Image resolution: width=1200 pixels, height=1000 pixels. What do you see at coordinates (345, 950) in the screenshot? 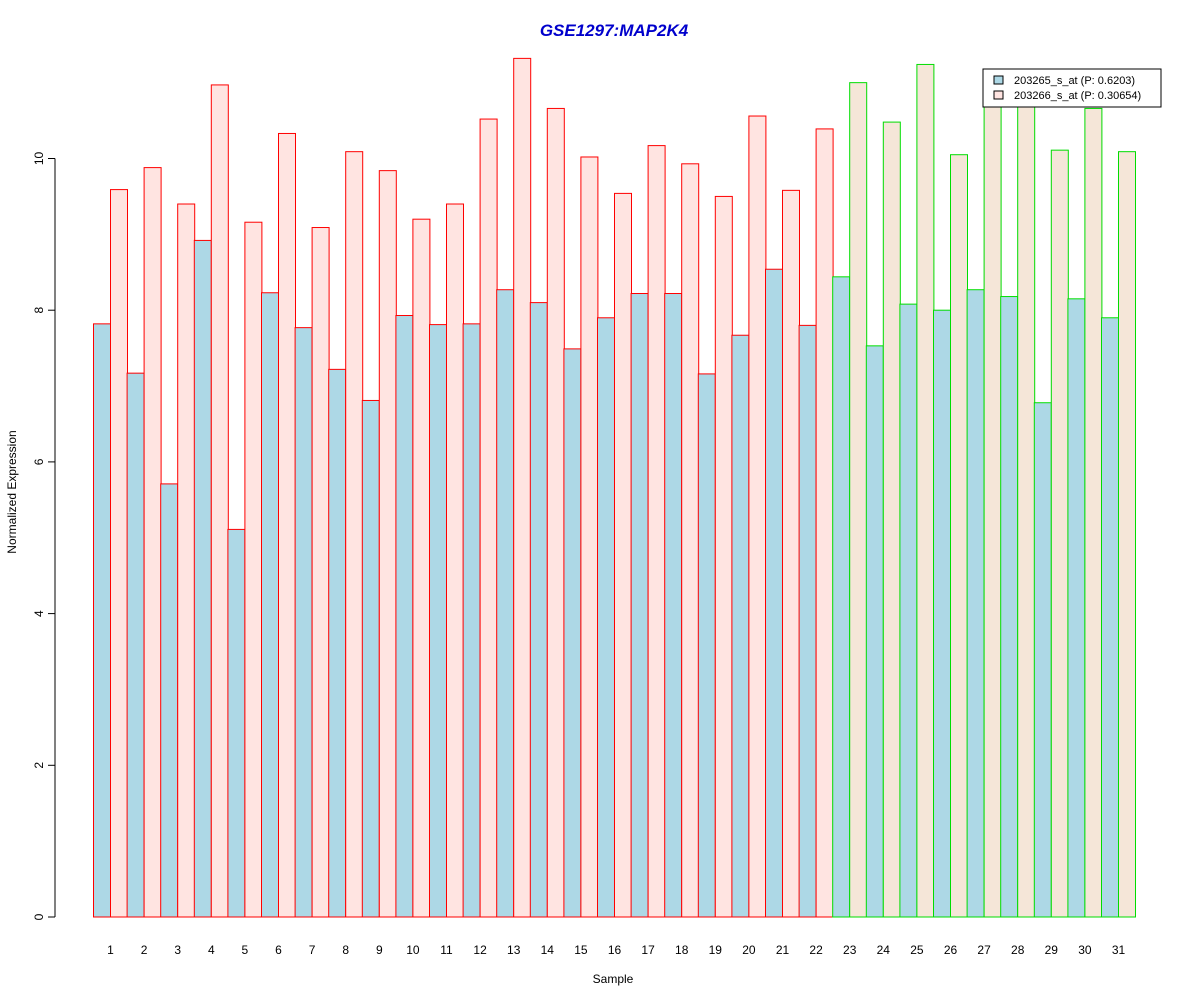
I see `x-tick-label: 8` at bounding box center [345, 950].